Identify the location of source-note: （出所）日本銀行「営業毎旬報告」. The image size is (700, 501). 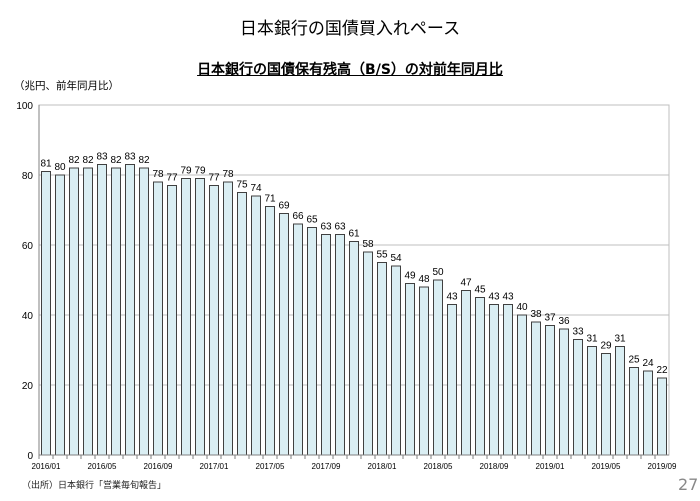
(94, 486).